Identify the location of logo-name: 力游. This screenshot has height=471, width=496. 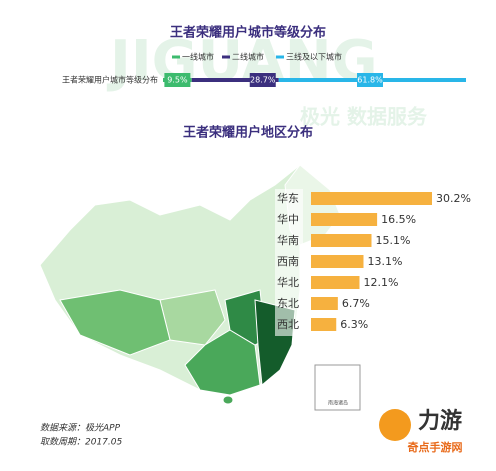
(440, 421).